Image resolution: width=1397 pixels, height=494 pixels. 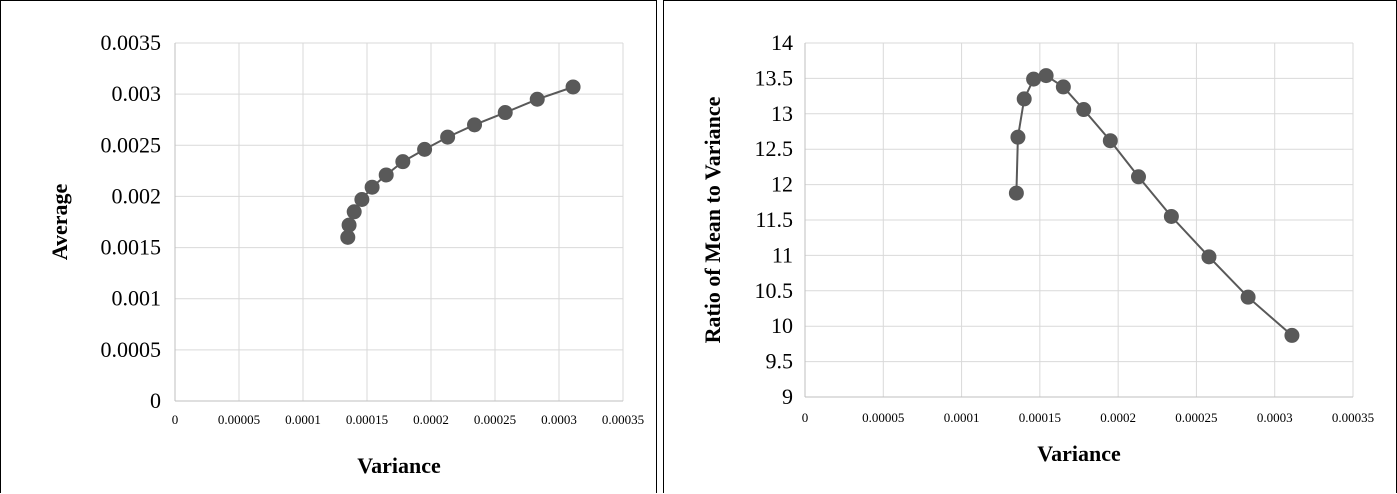 What do you see at coordinates (137, 93) in the screenshot?
I see `y-tick-label: 0.003` at bounding box center [137, 93].